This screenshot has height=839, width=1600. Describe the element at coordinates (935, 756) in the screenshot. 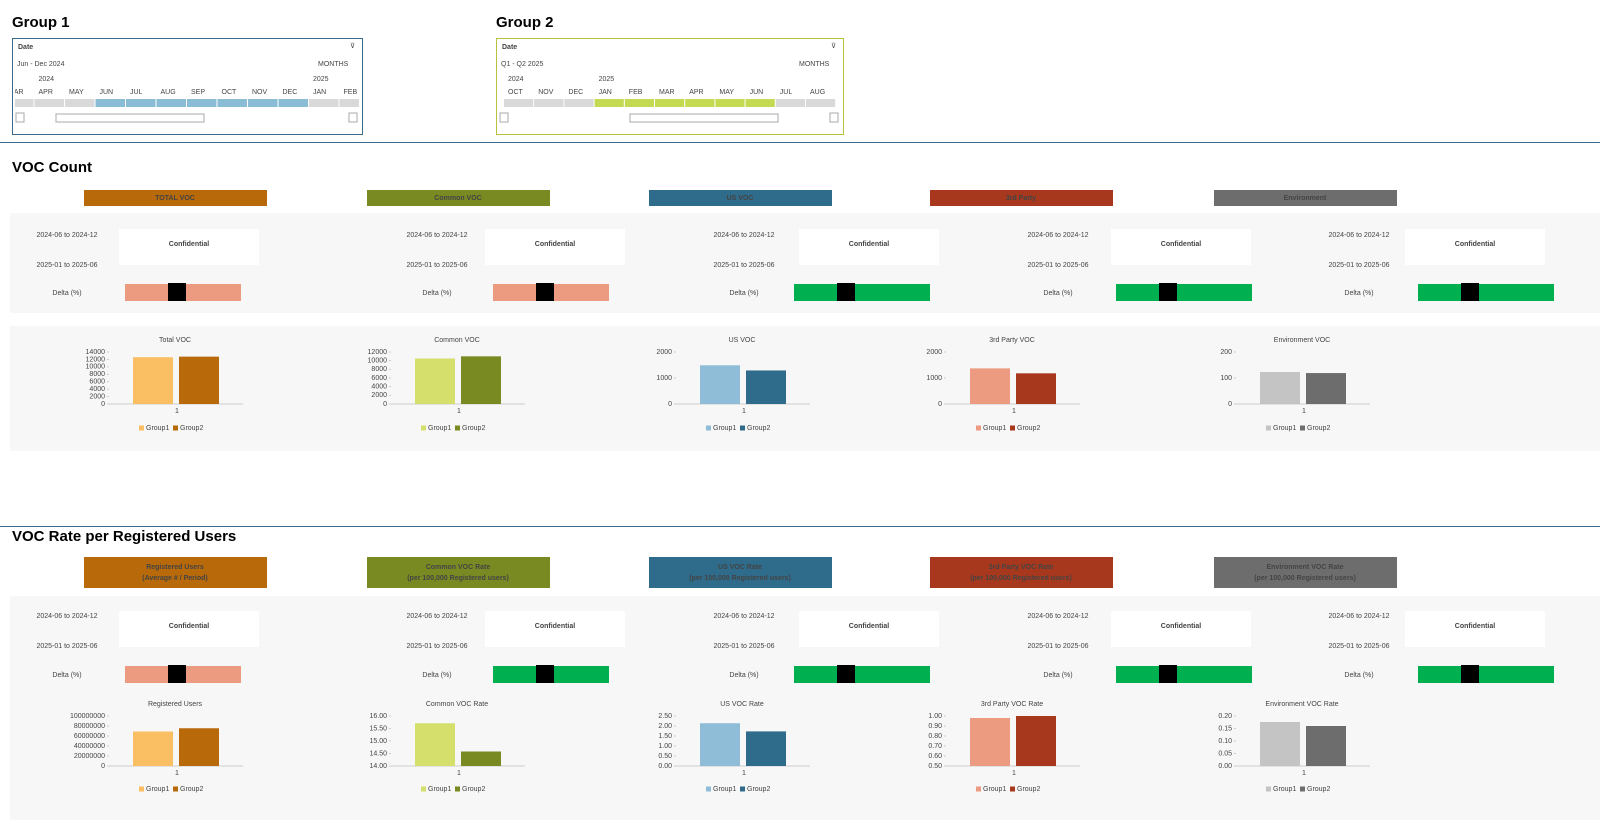

I see `y-tick-label: 0.60` at that location.